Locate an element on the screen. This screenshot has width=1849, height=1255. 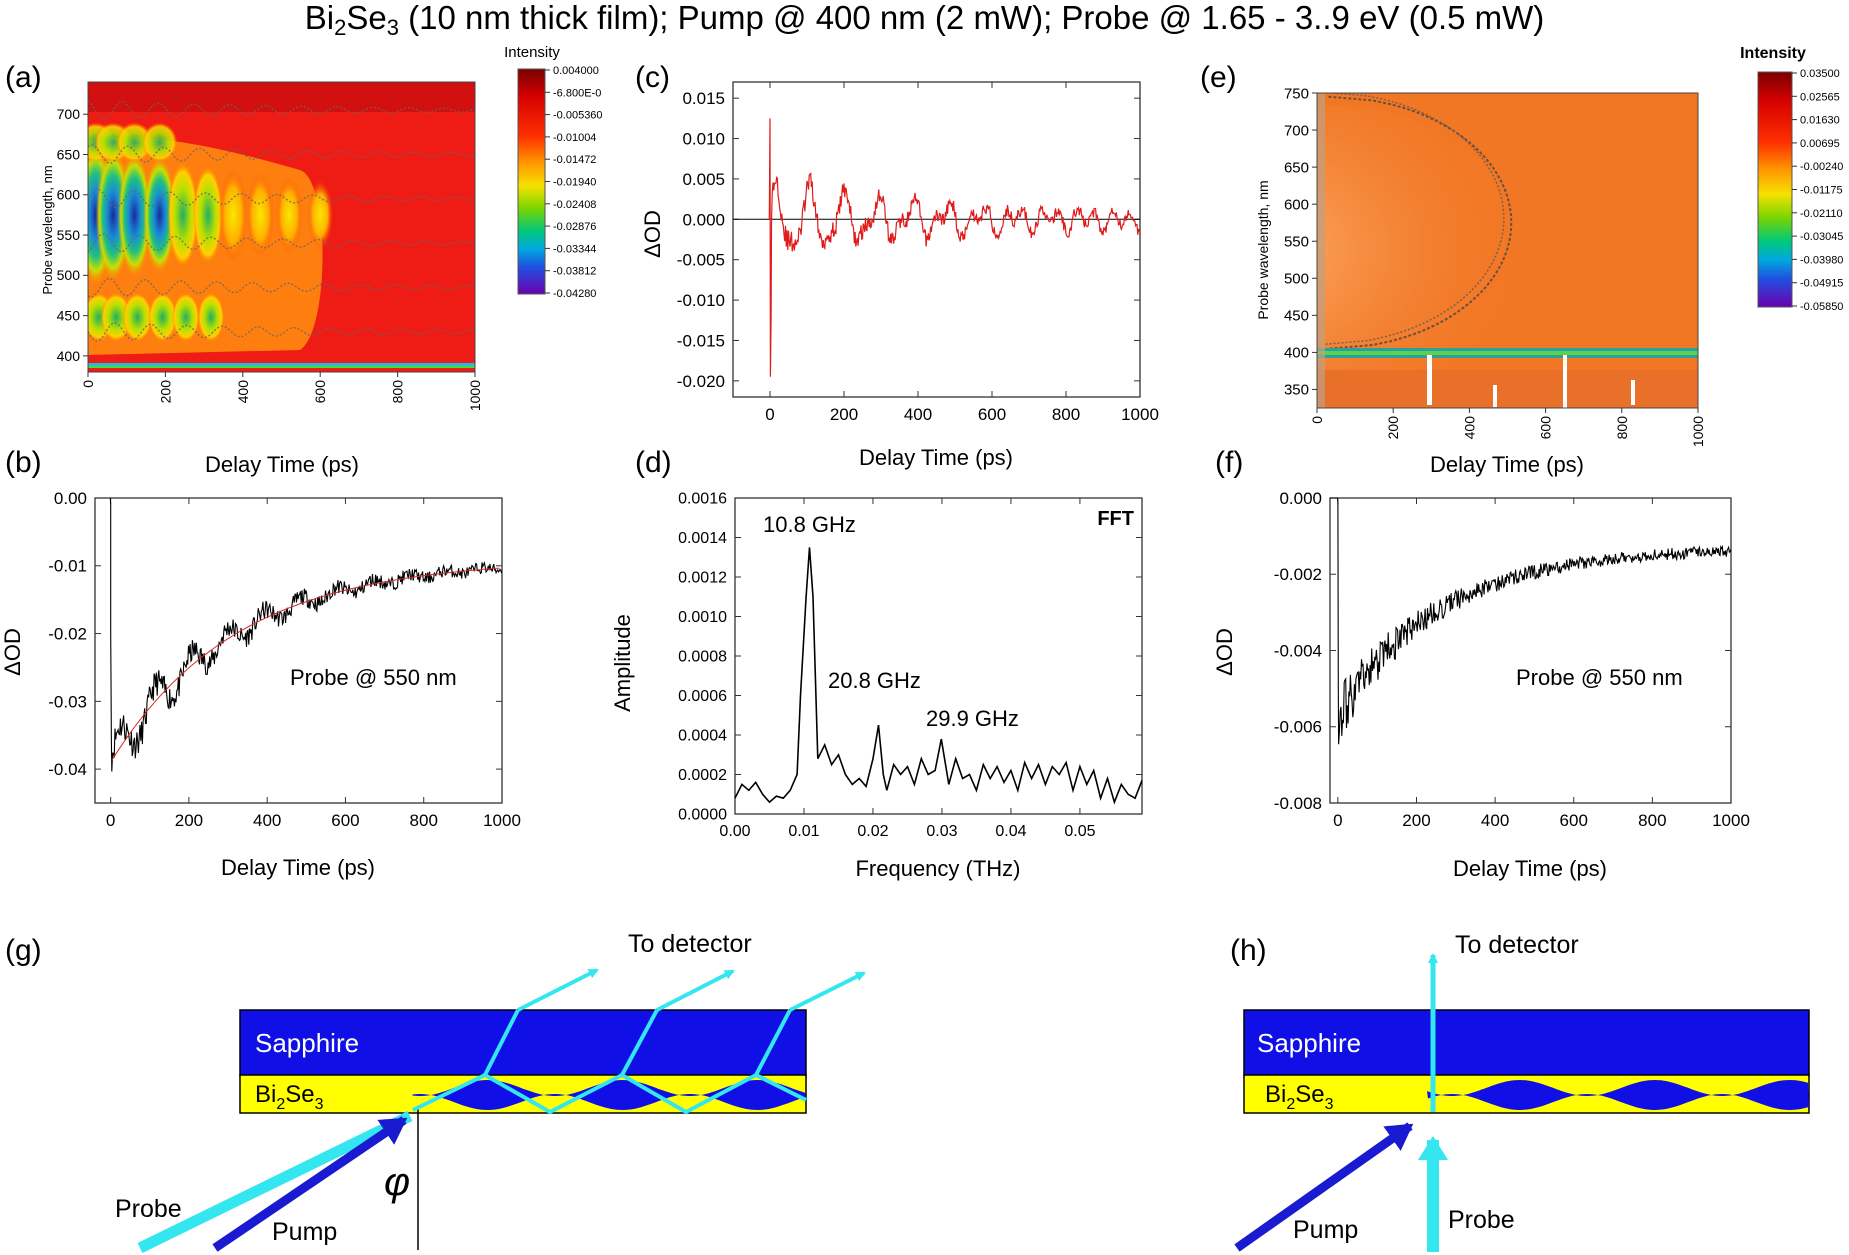
film-label-subscript: 2 is located at coordinates (1290, 1104).